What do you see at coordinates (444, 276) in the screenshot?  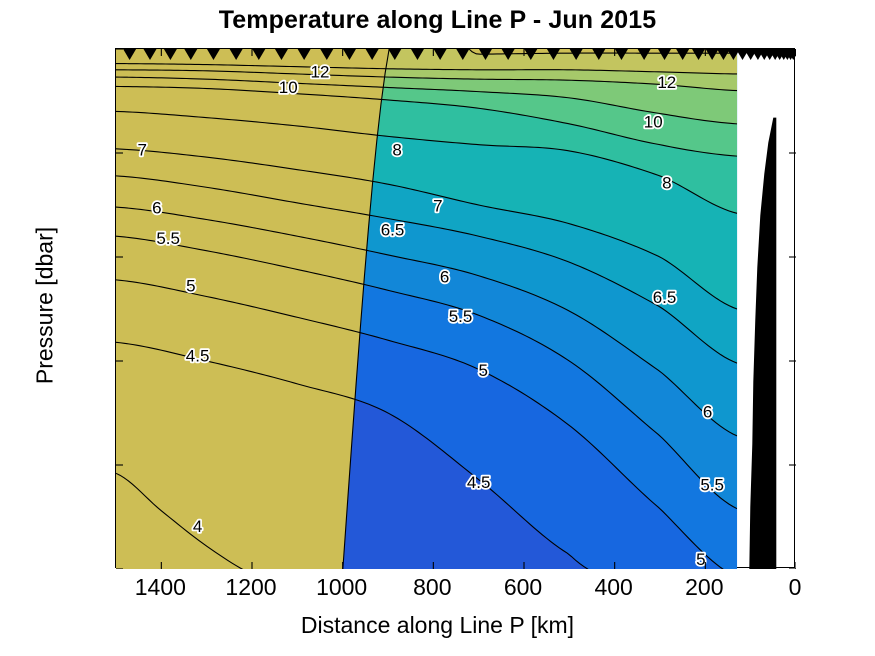 I see `contour-label-12: 6` at bounding box center [444, 276].